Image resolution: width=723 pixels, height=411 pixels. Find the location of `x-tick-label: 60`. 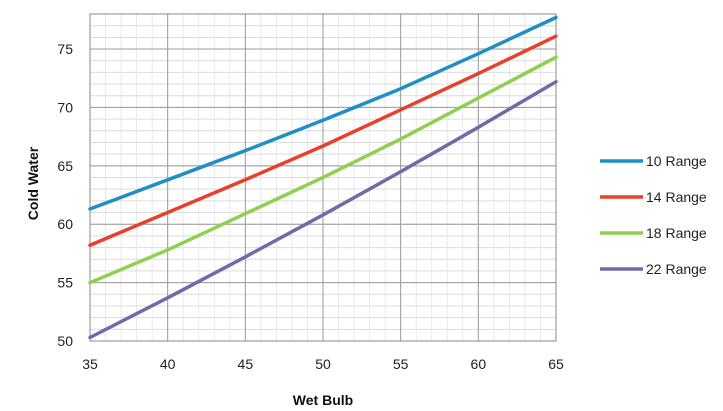

x-tick-label: 60 is located at coordinates (479, 364).